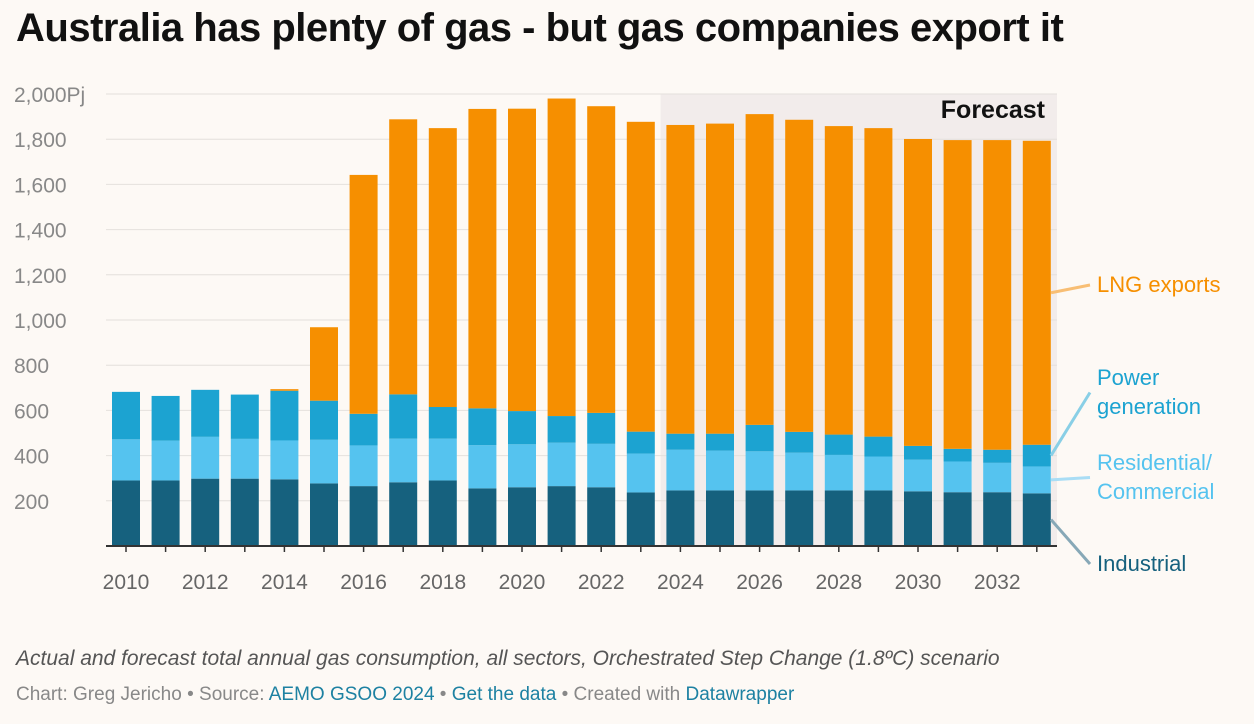 This screenshot has width=1254, height=724. Describe the element at coordinates (31, 411) in the screenshot. I see `y-tick-label: 600` at that location.